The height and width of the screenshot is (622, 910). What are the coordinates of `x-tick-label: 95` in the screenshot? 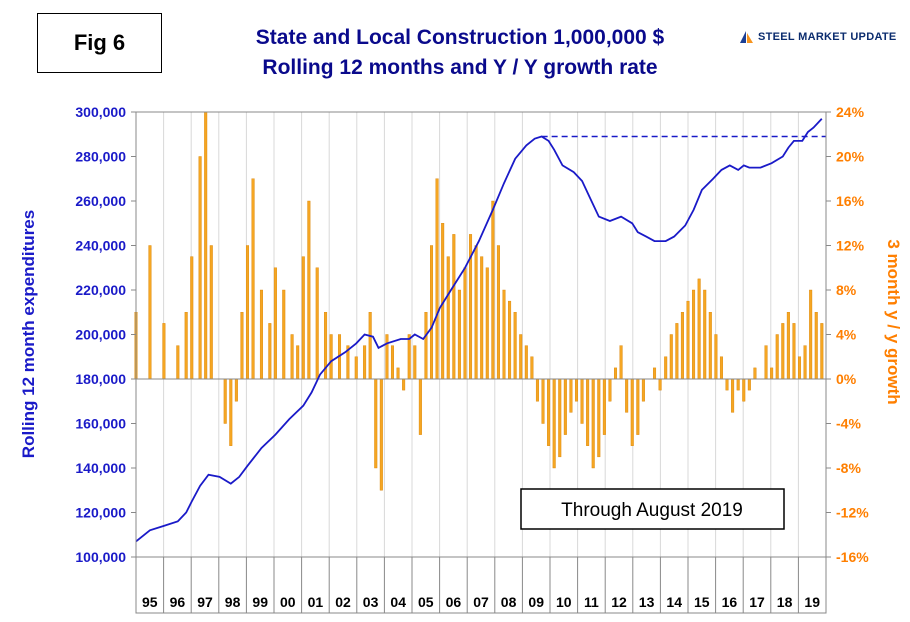 It's located at (150, 602).